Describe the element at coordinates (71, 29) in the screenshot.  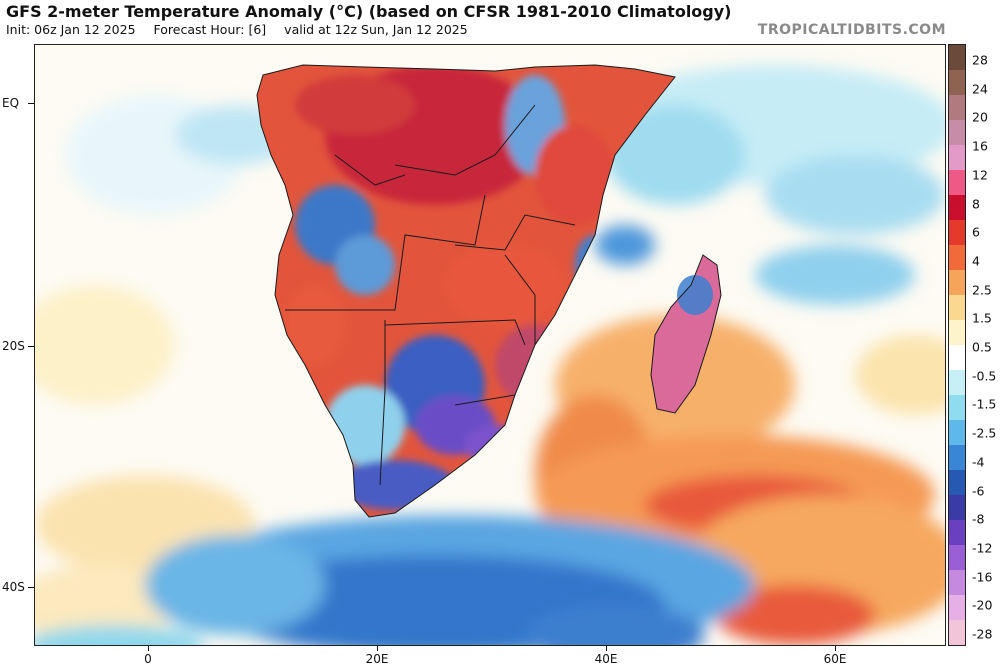
I see `init-time: Init: 06z Jan 12 2025` at that location.